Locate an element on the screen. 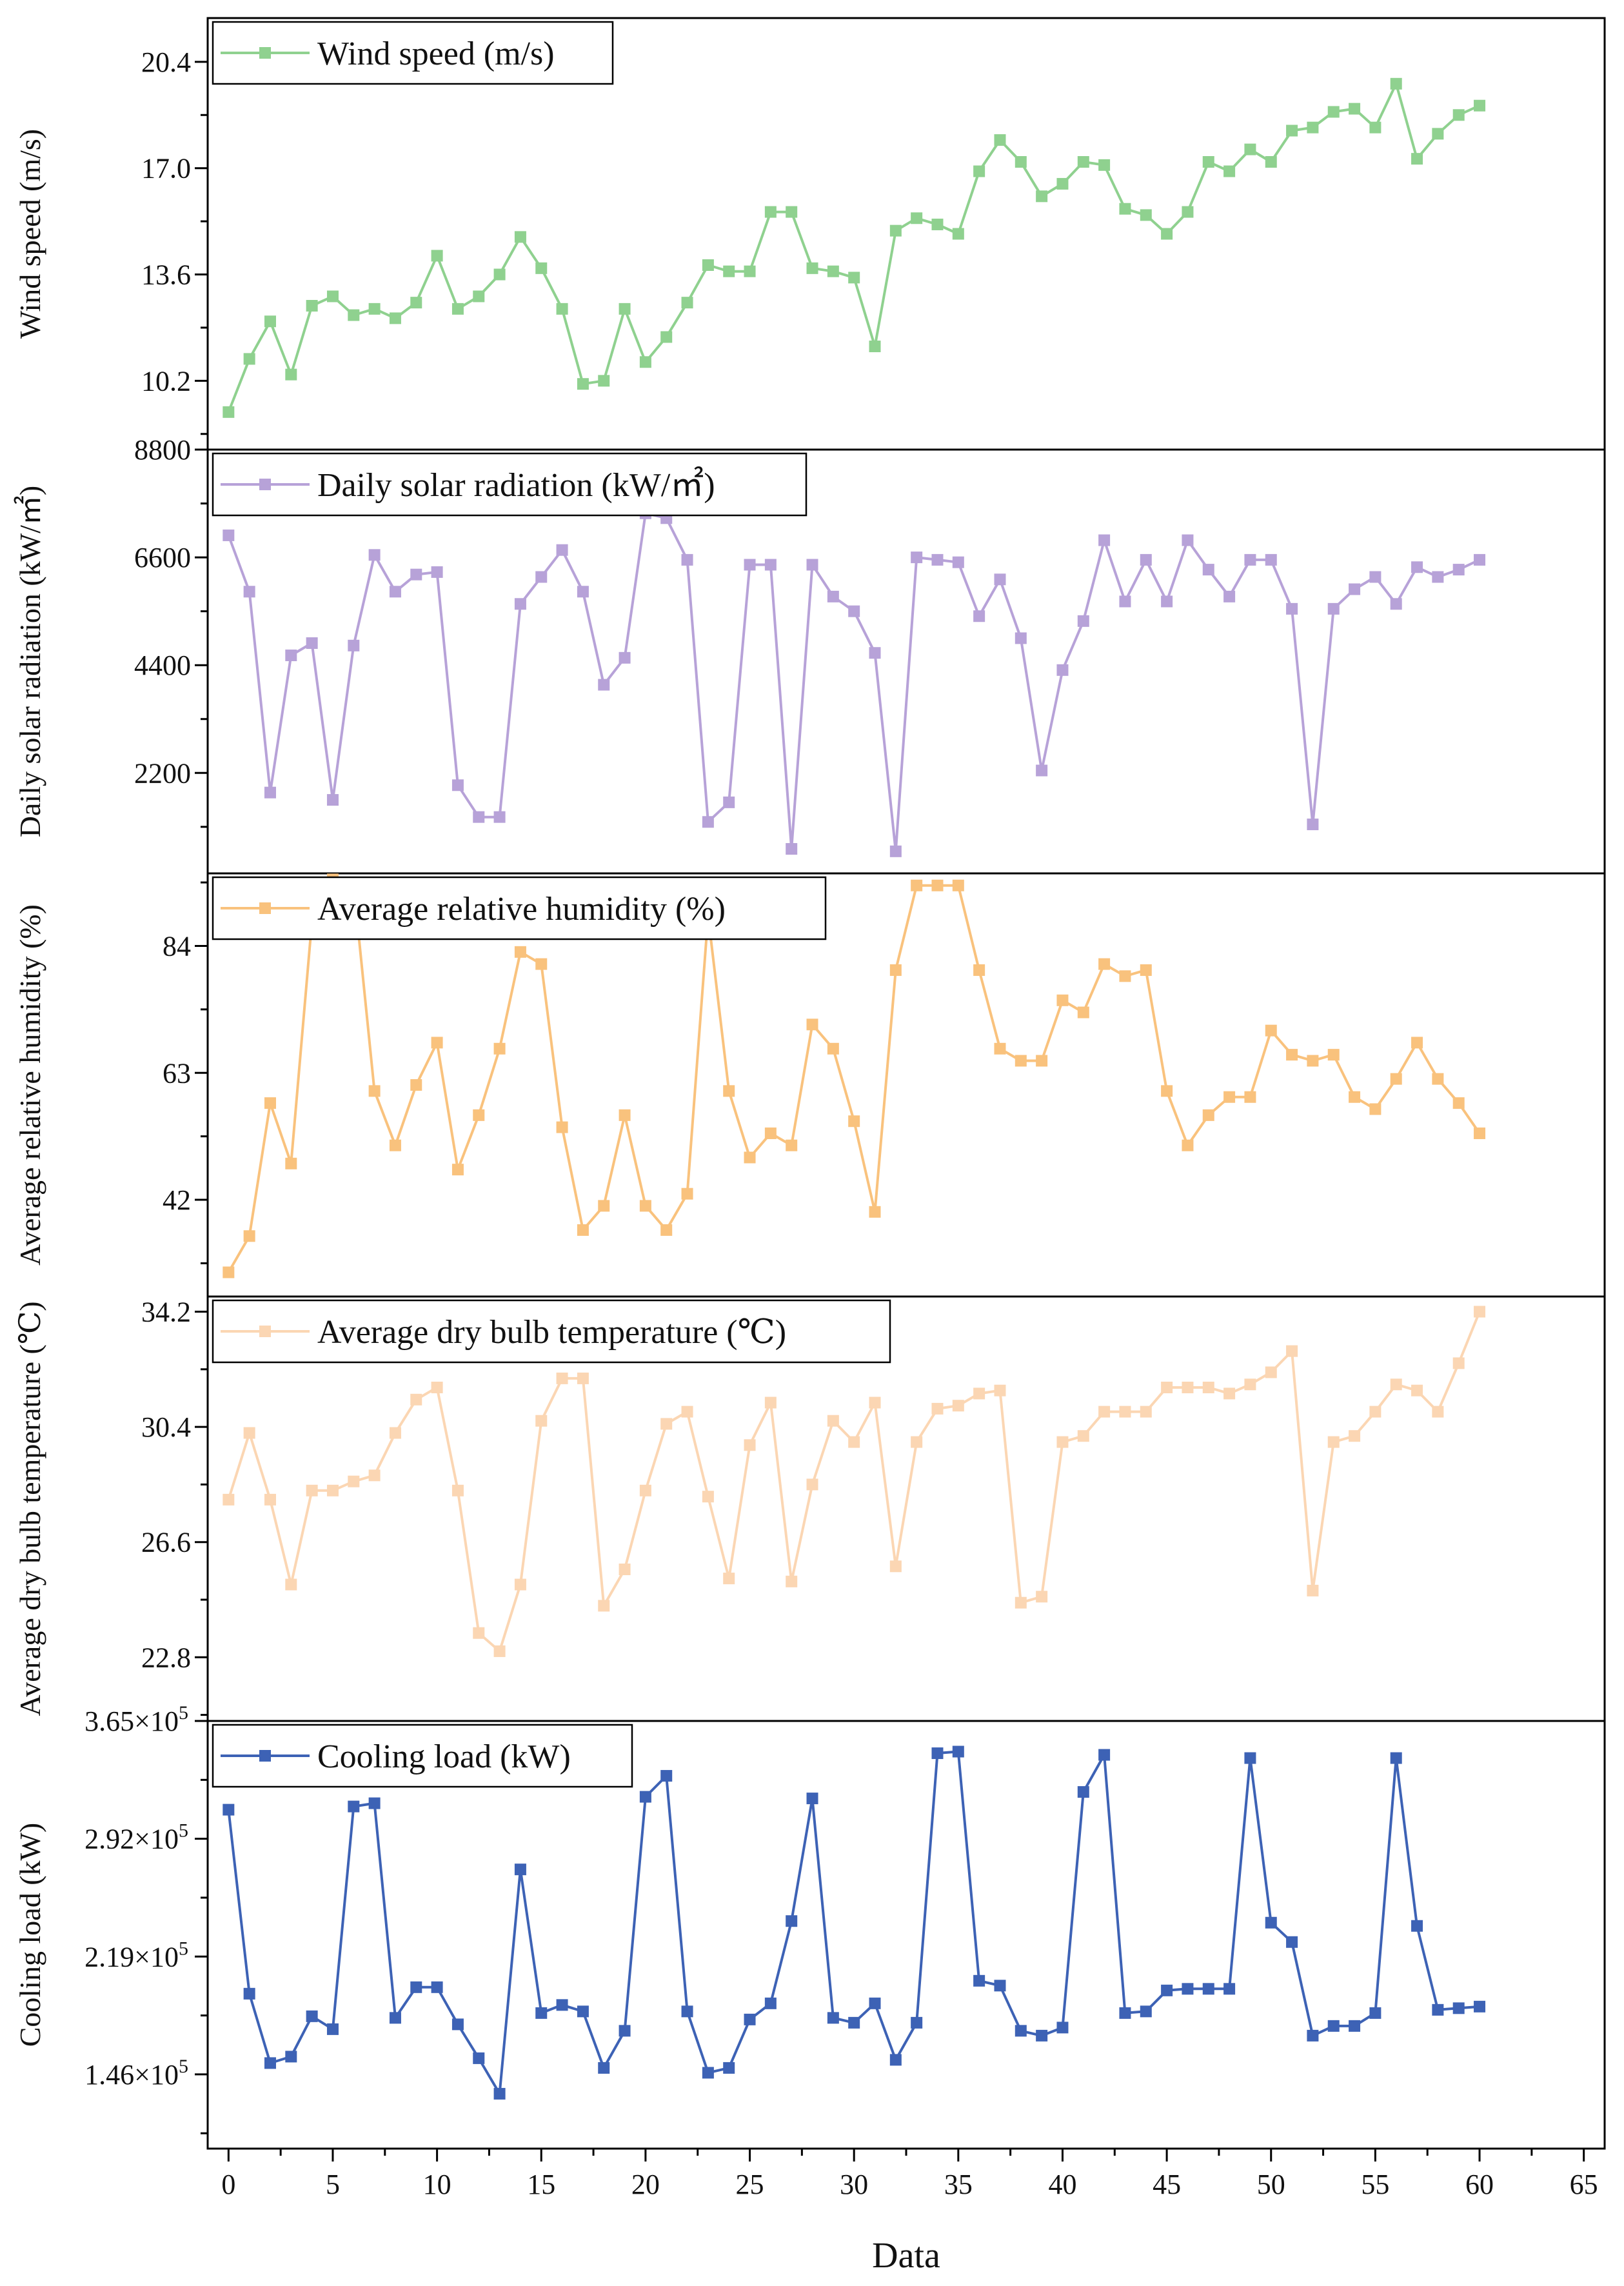  y-tick-label: 2200 is located at coordinates (162, 773).